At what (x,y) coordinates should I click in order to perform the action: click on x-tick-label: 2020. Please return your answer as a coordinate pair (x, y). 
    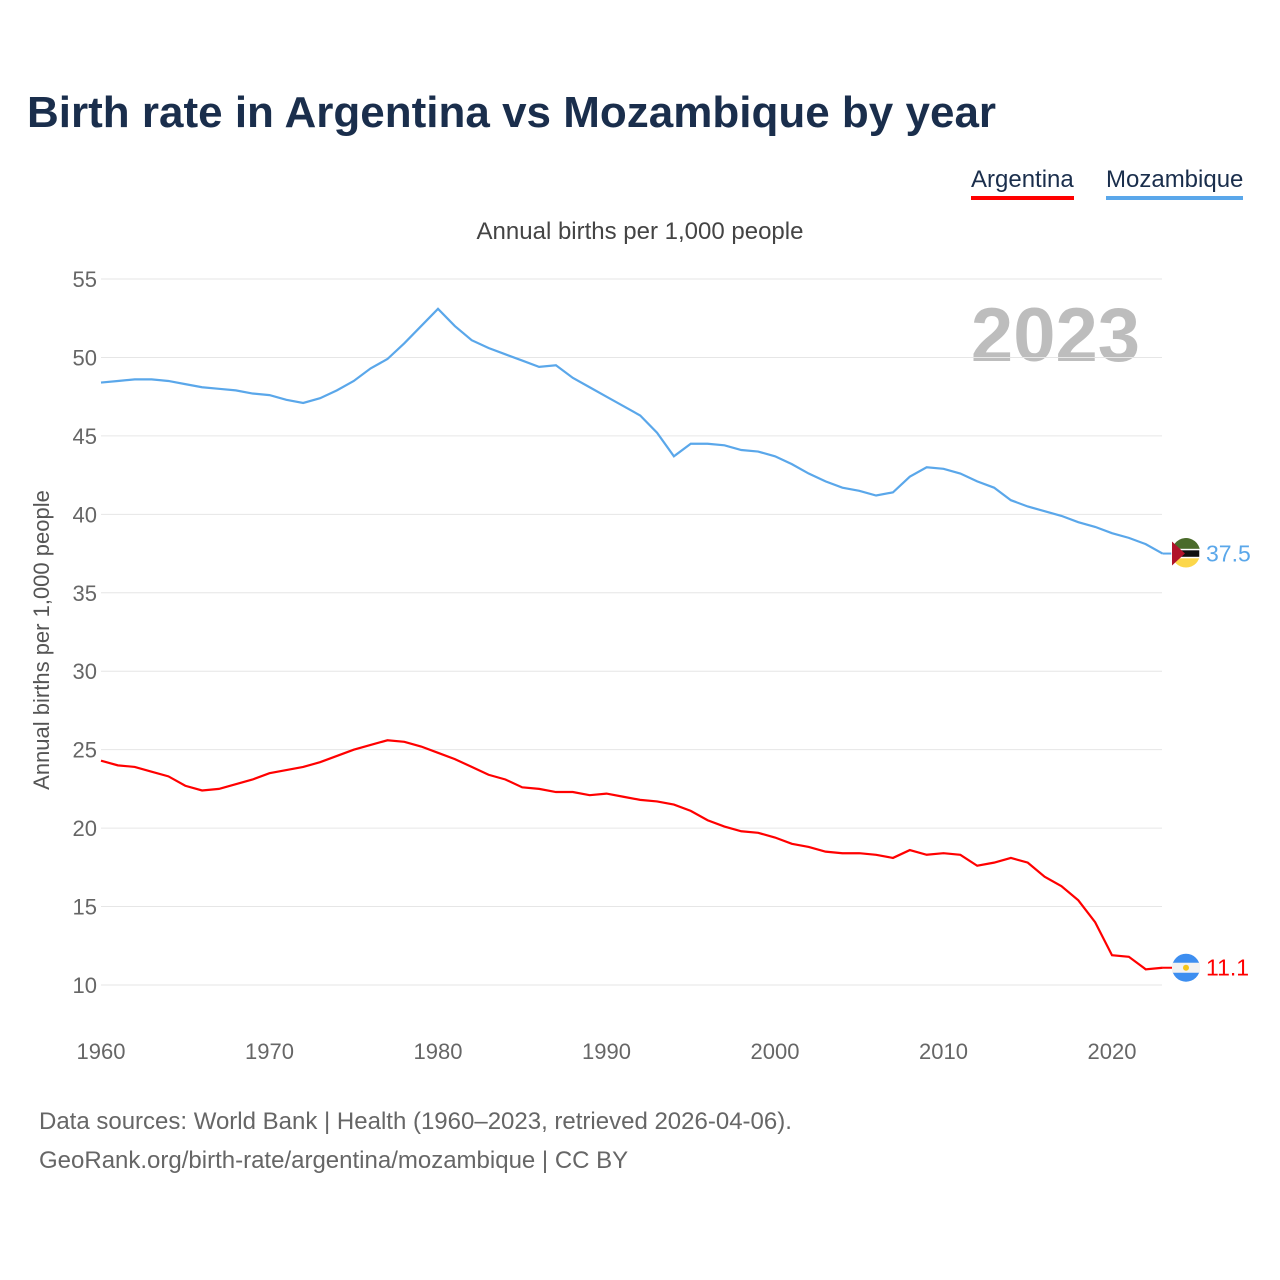
    Looking at the image, I should click on (1112, 1051).